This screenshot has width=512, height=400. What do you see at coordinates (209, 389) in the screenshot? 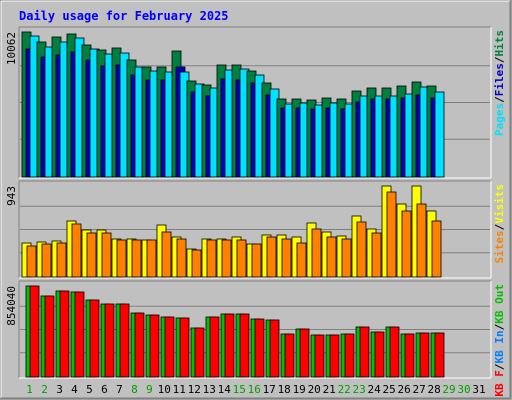
I see `day-label-13: 13` at bounding box center [209, 389].